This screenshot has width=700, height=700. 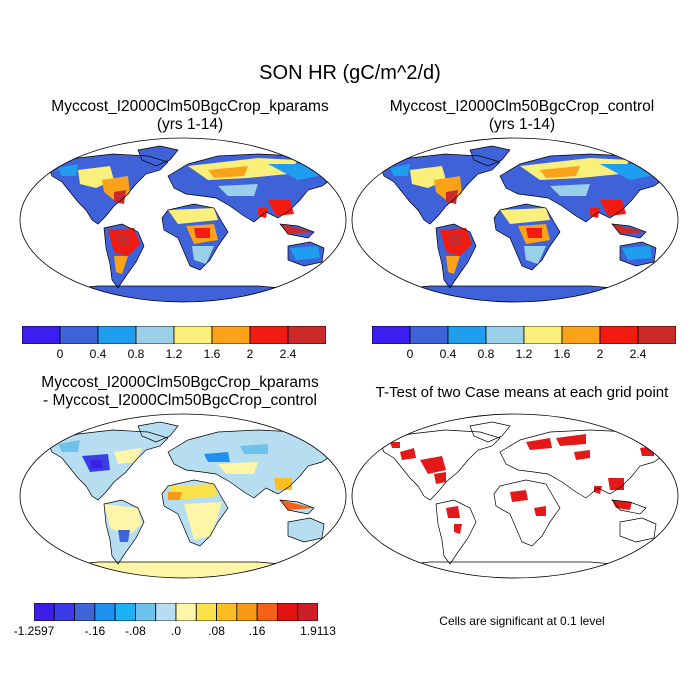 What do you see at coordinates (522, 621) in the screenshot?
I see `significance-note: Cells are significant at 0.1 level` at bounding box center [522, 621].